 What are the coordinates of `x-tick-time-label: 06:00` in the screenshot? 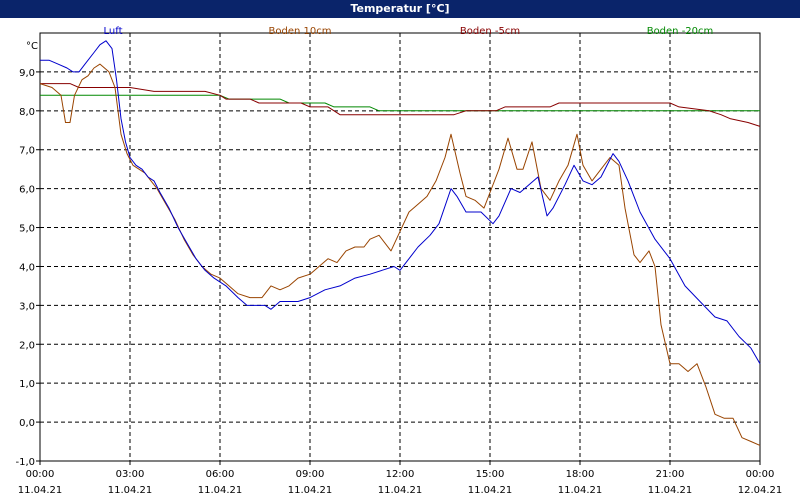 It's located at (220, 474).